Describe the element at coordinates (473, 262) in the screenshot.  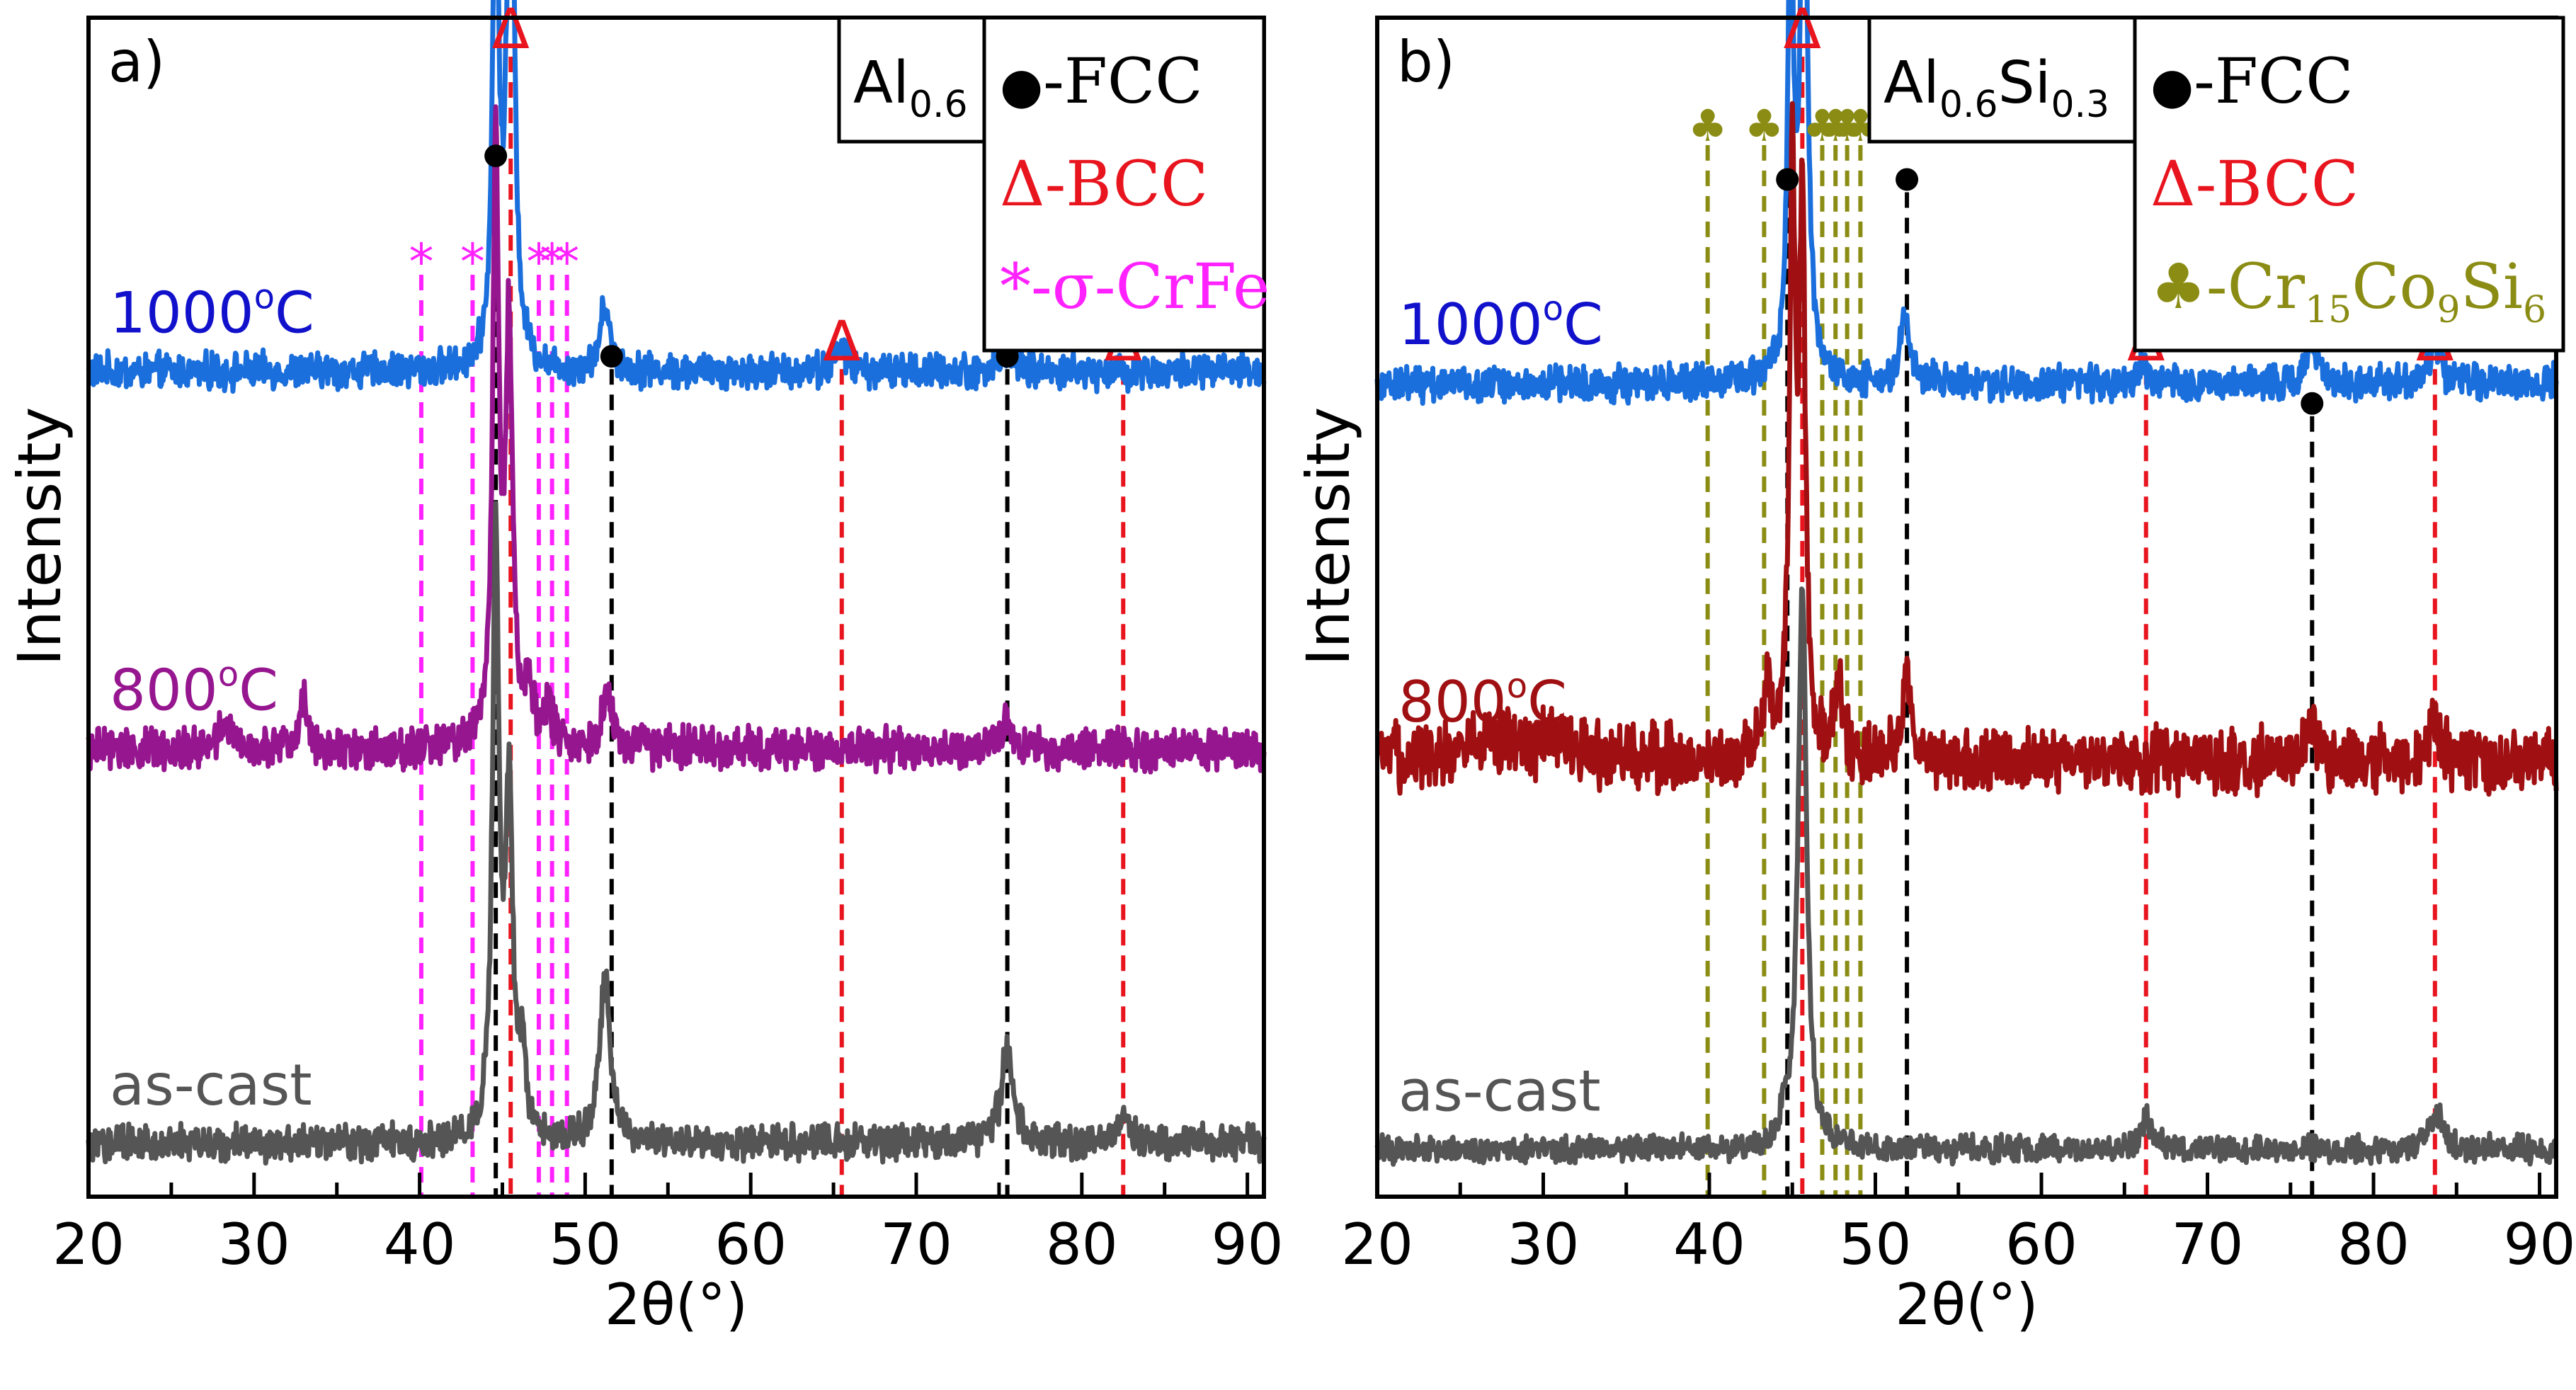
I see `sigma-marker-7: *` at that location.